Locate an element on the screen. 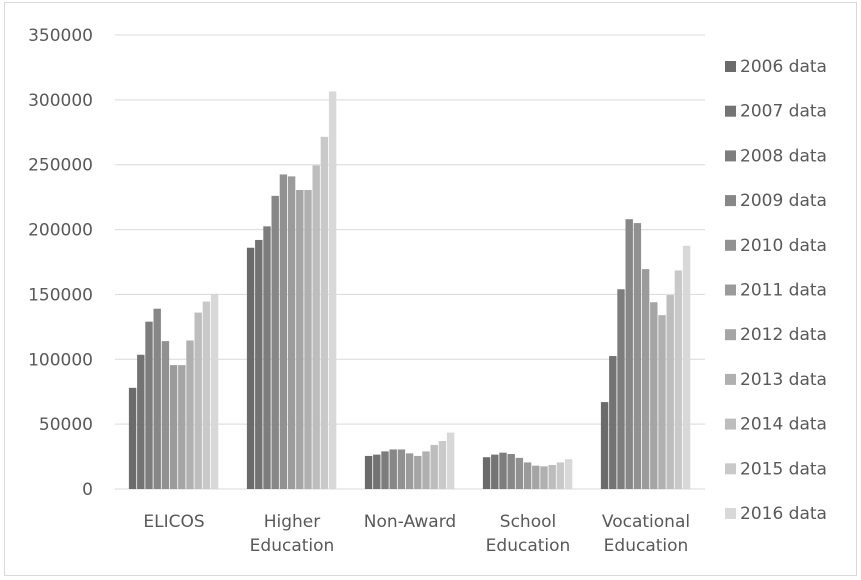 This screenshot has height=580, width=861. legend-label: 2006 data is located at coordinates (783, 67).